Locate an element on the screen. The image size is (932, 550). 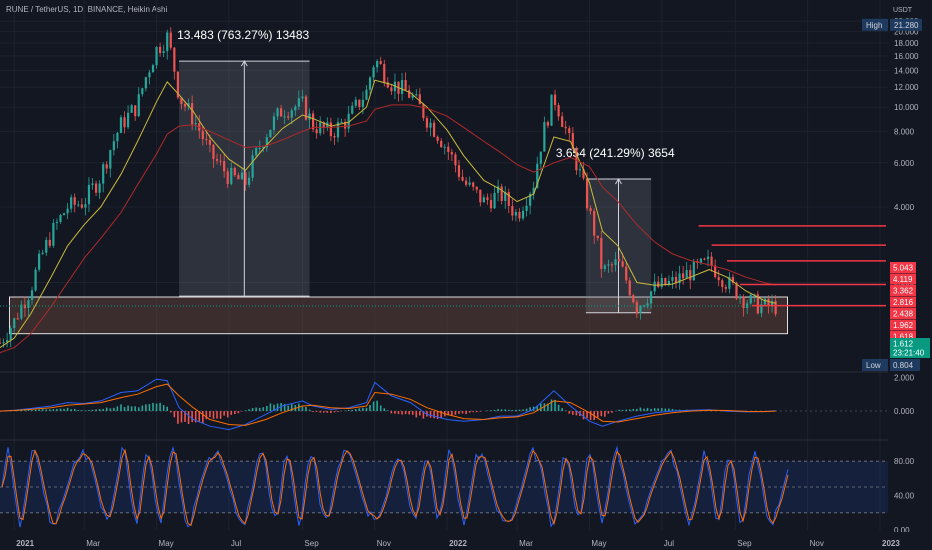
high-badge-label-bg is located at coordinates (875, 24).